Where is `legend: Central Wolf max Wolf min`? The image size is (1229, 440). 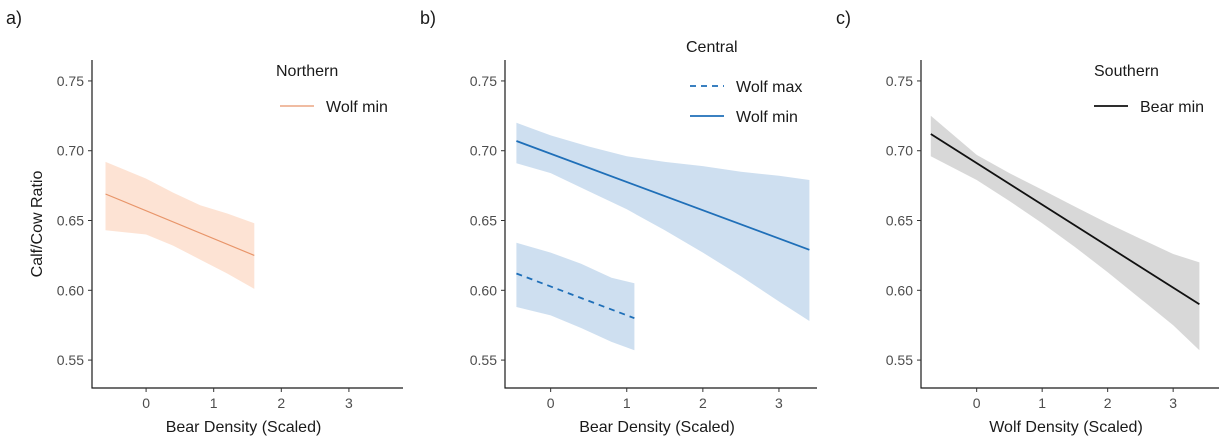
legend: Central Wolf max Wolf min is located at coordinates (744, 82).